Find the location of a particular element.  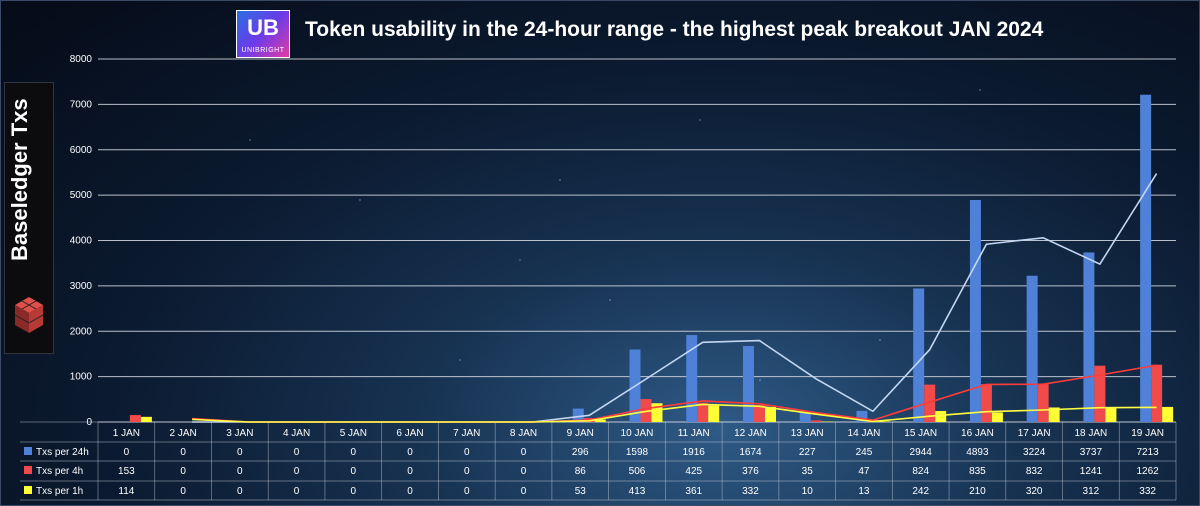

category-label: 13 JAN is located at coordinates (807, 433).